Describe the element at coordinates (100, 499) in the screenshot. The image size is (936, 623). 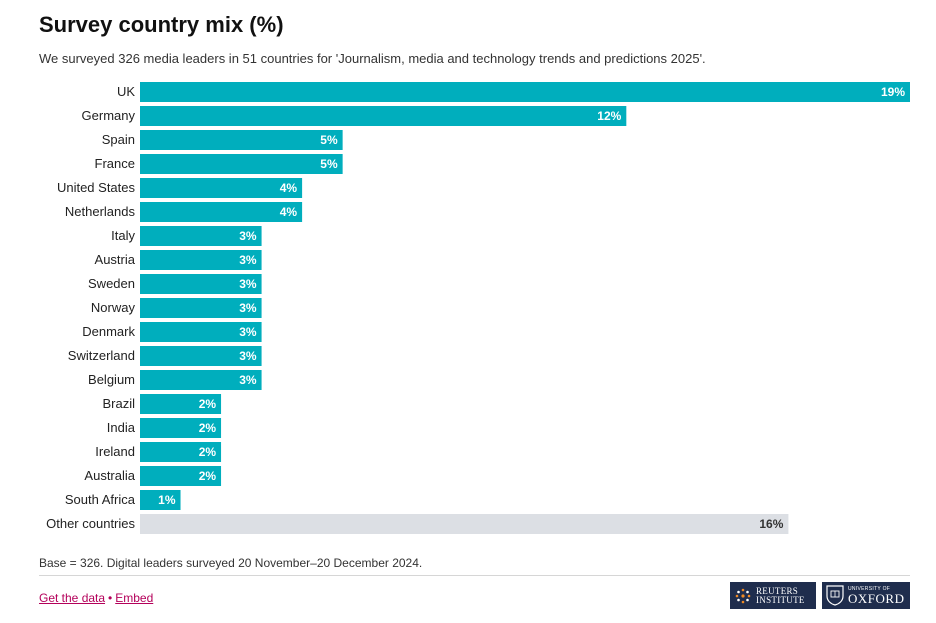
I see `category-label: South Africa` at that location.